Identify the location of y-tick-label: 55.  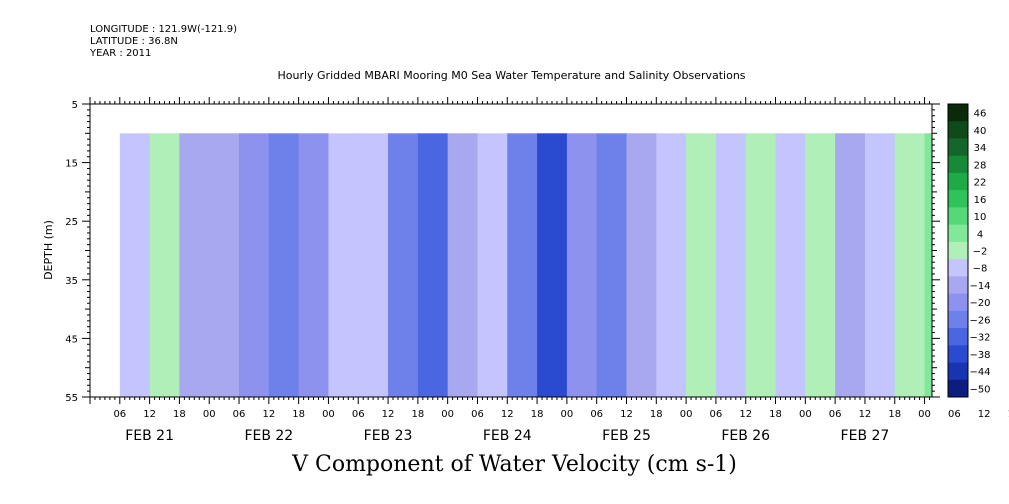
(71, 398).